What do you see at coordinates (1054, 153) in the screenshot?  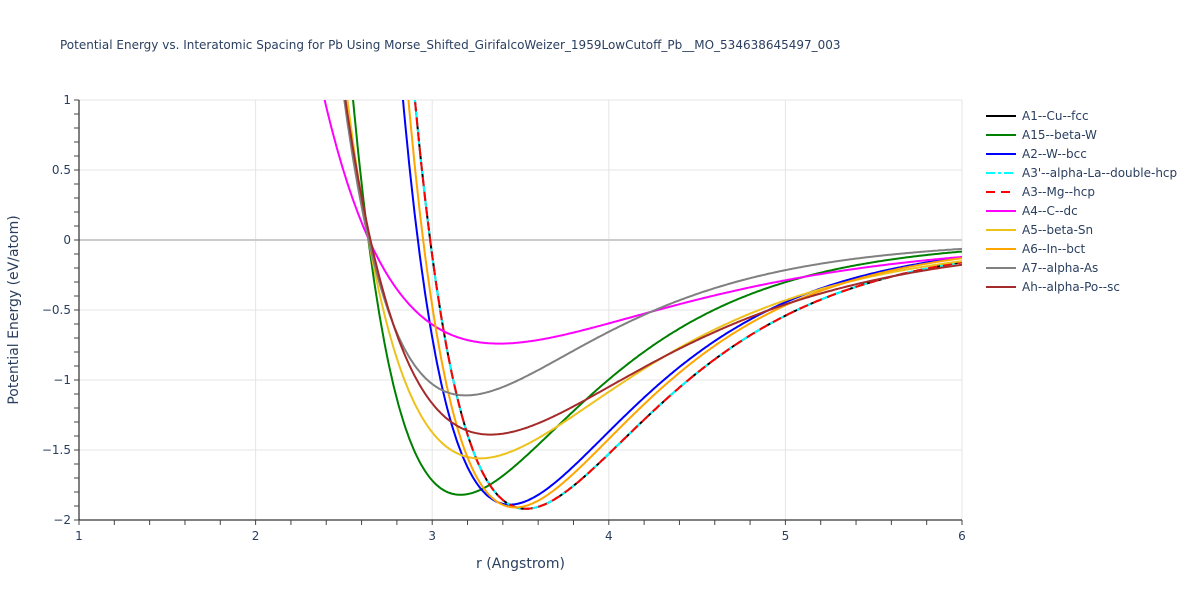 I see `legend-label: A2--W--bcc` at bounding box center [1054, 153].